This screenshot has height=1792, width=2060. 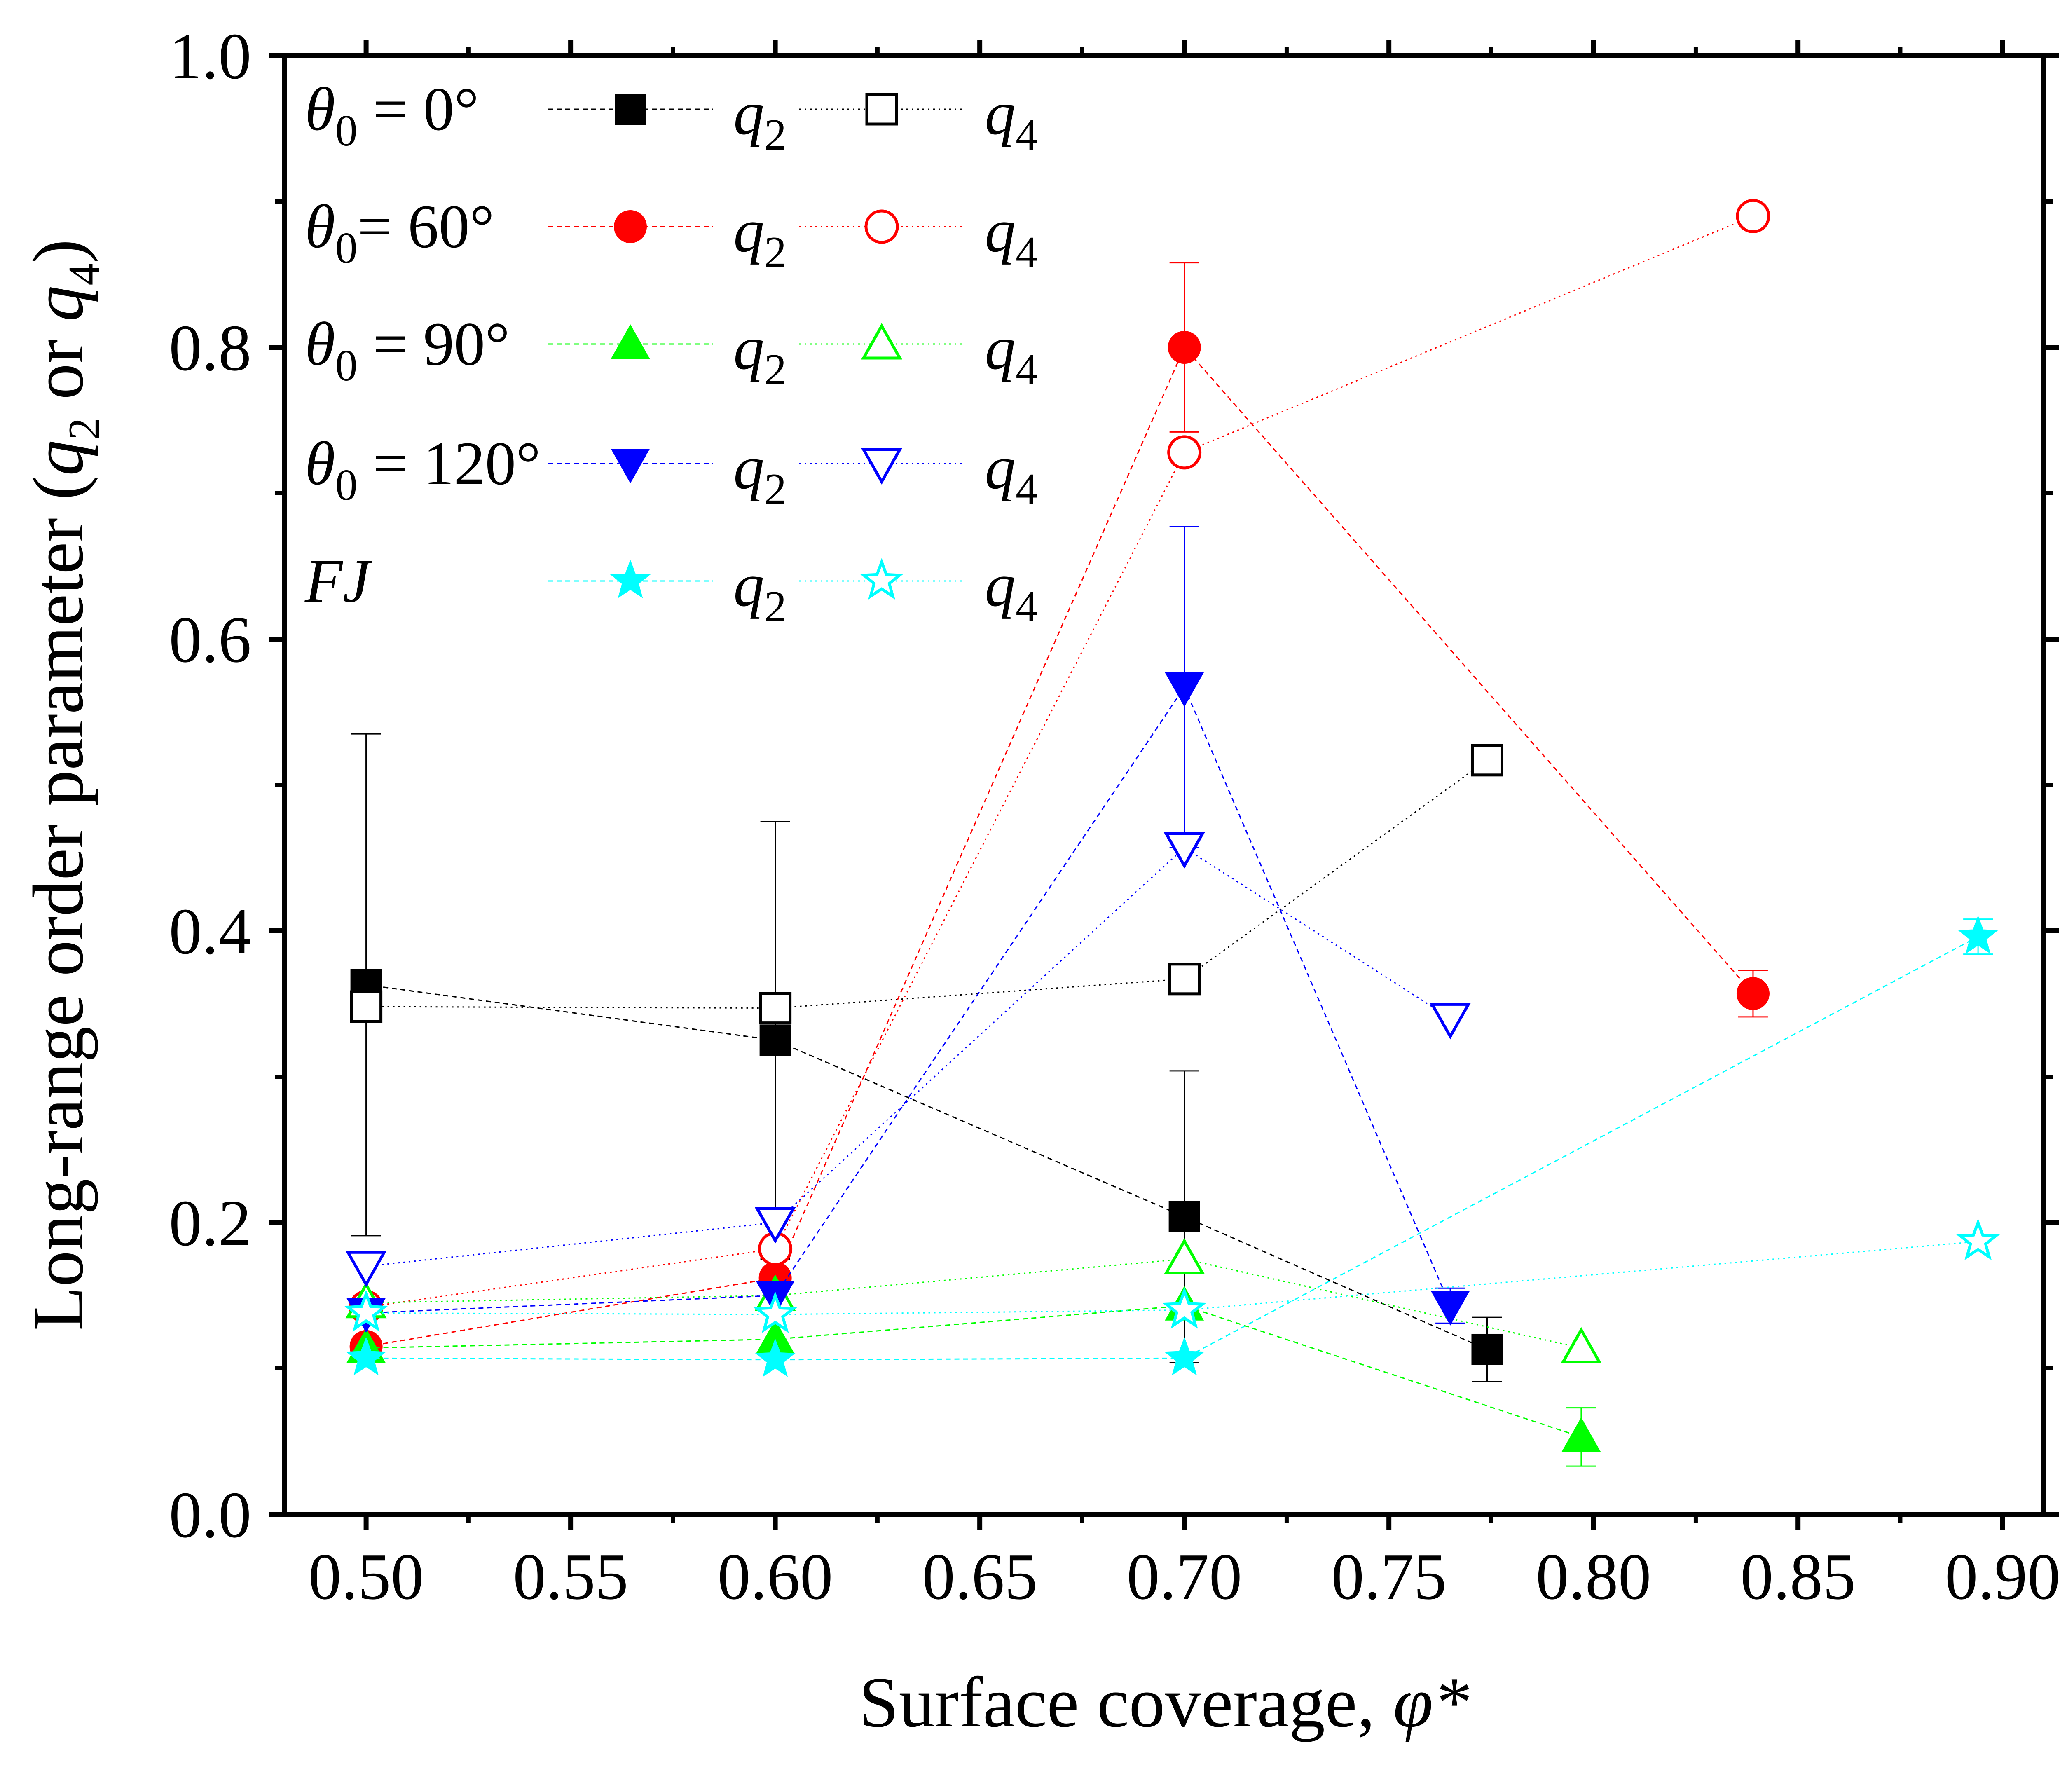 I want to click on x-tick-label: 0.65, so click(x=979, y=1576).